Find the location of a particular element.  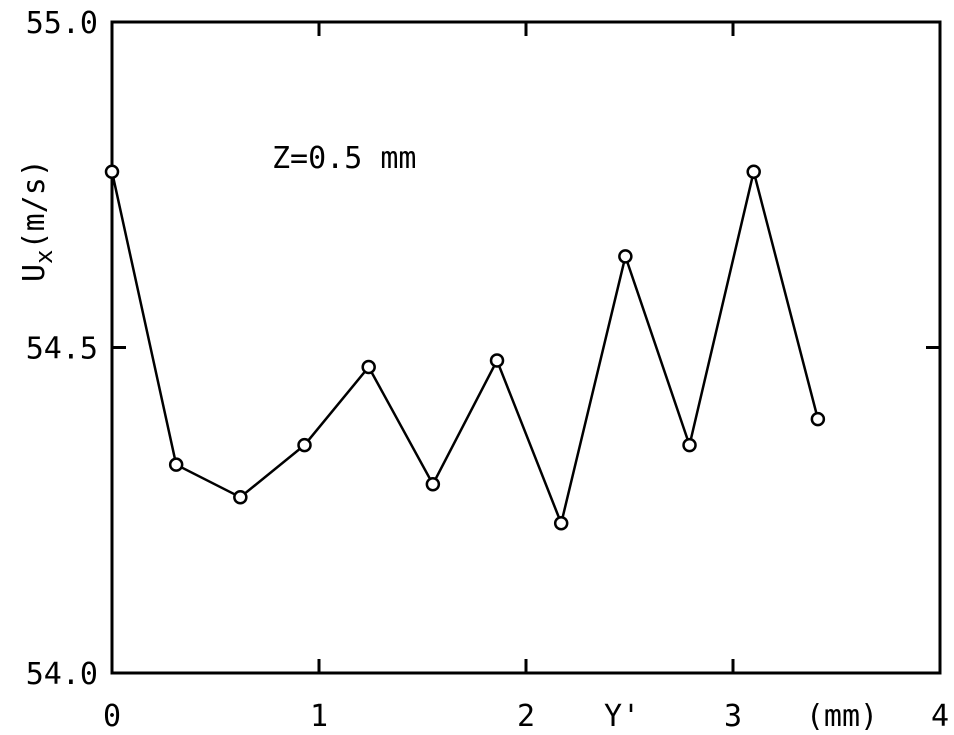

y-tick-label: 54.5 is located at coordinates (62, 349).